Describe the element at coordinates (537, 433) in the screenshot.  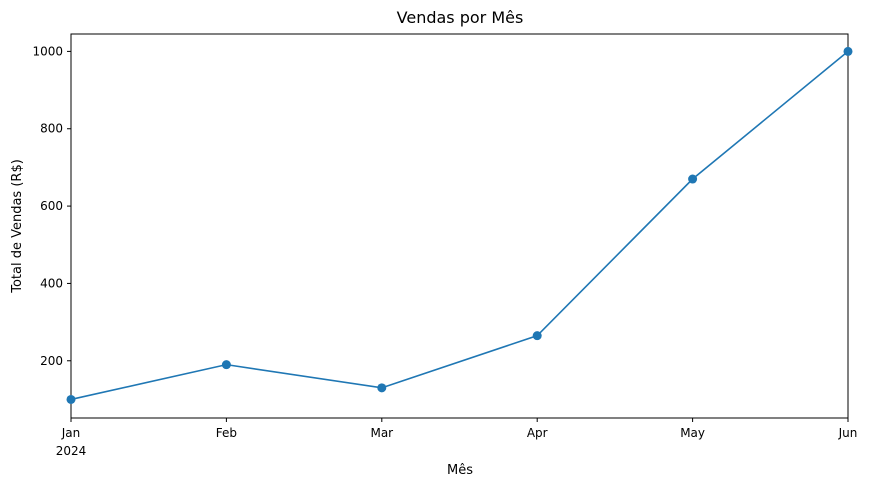
I see `x-tick-label: Apr` at that location.